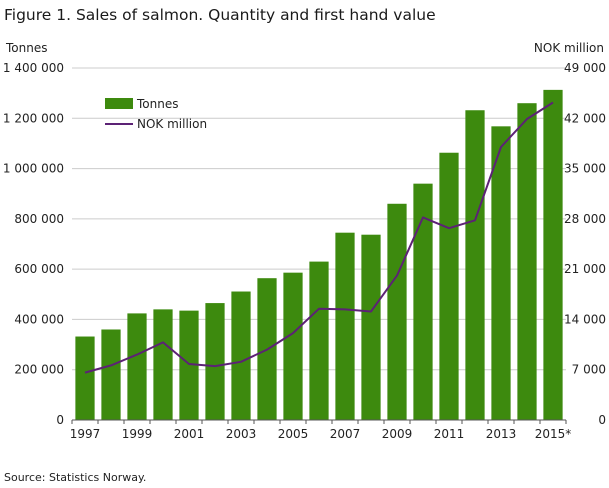 This screenshot has width=609, height=488. What do you see at coordinates (602, 420) in the screenshot?
I see `right-tick-label: 0` at bounding box center [602, 420].